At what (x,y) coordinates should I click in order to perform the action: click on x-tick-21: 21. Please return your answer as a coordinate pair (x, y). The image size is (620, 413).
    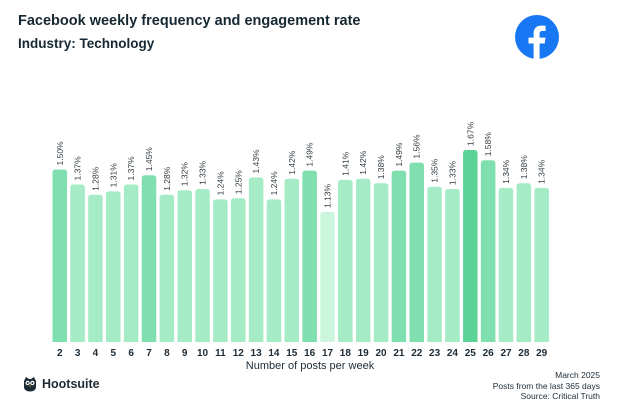
    Looking at the image, I should click on (399, 353).